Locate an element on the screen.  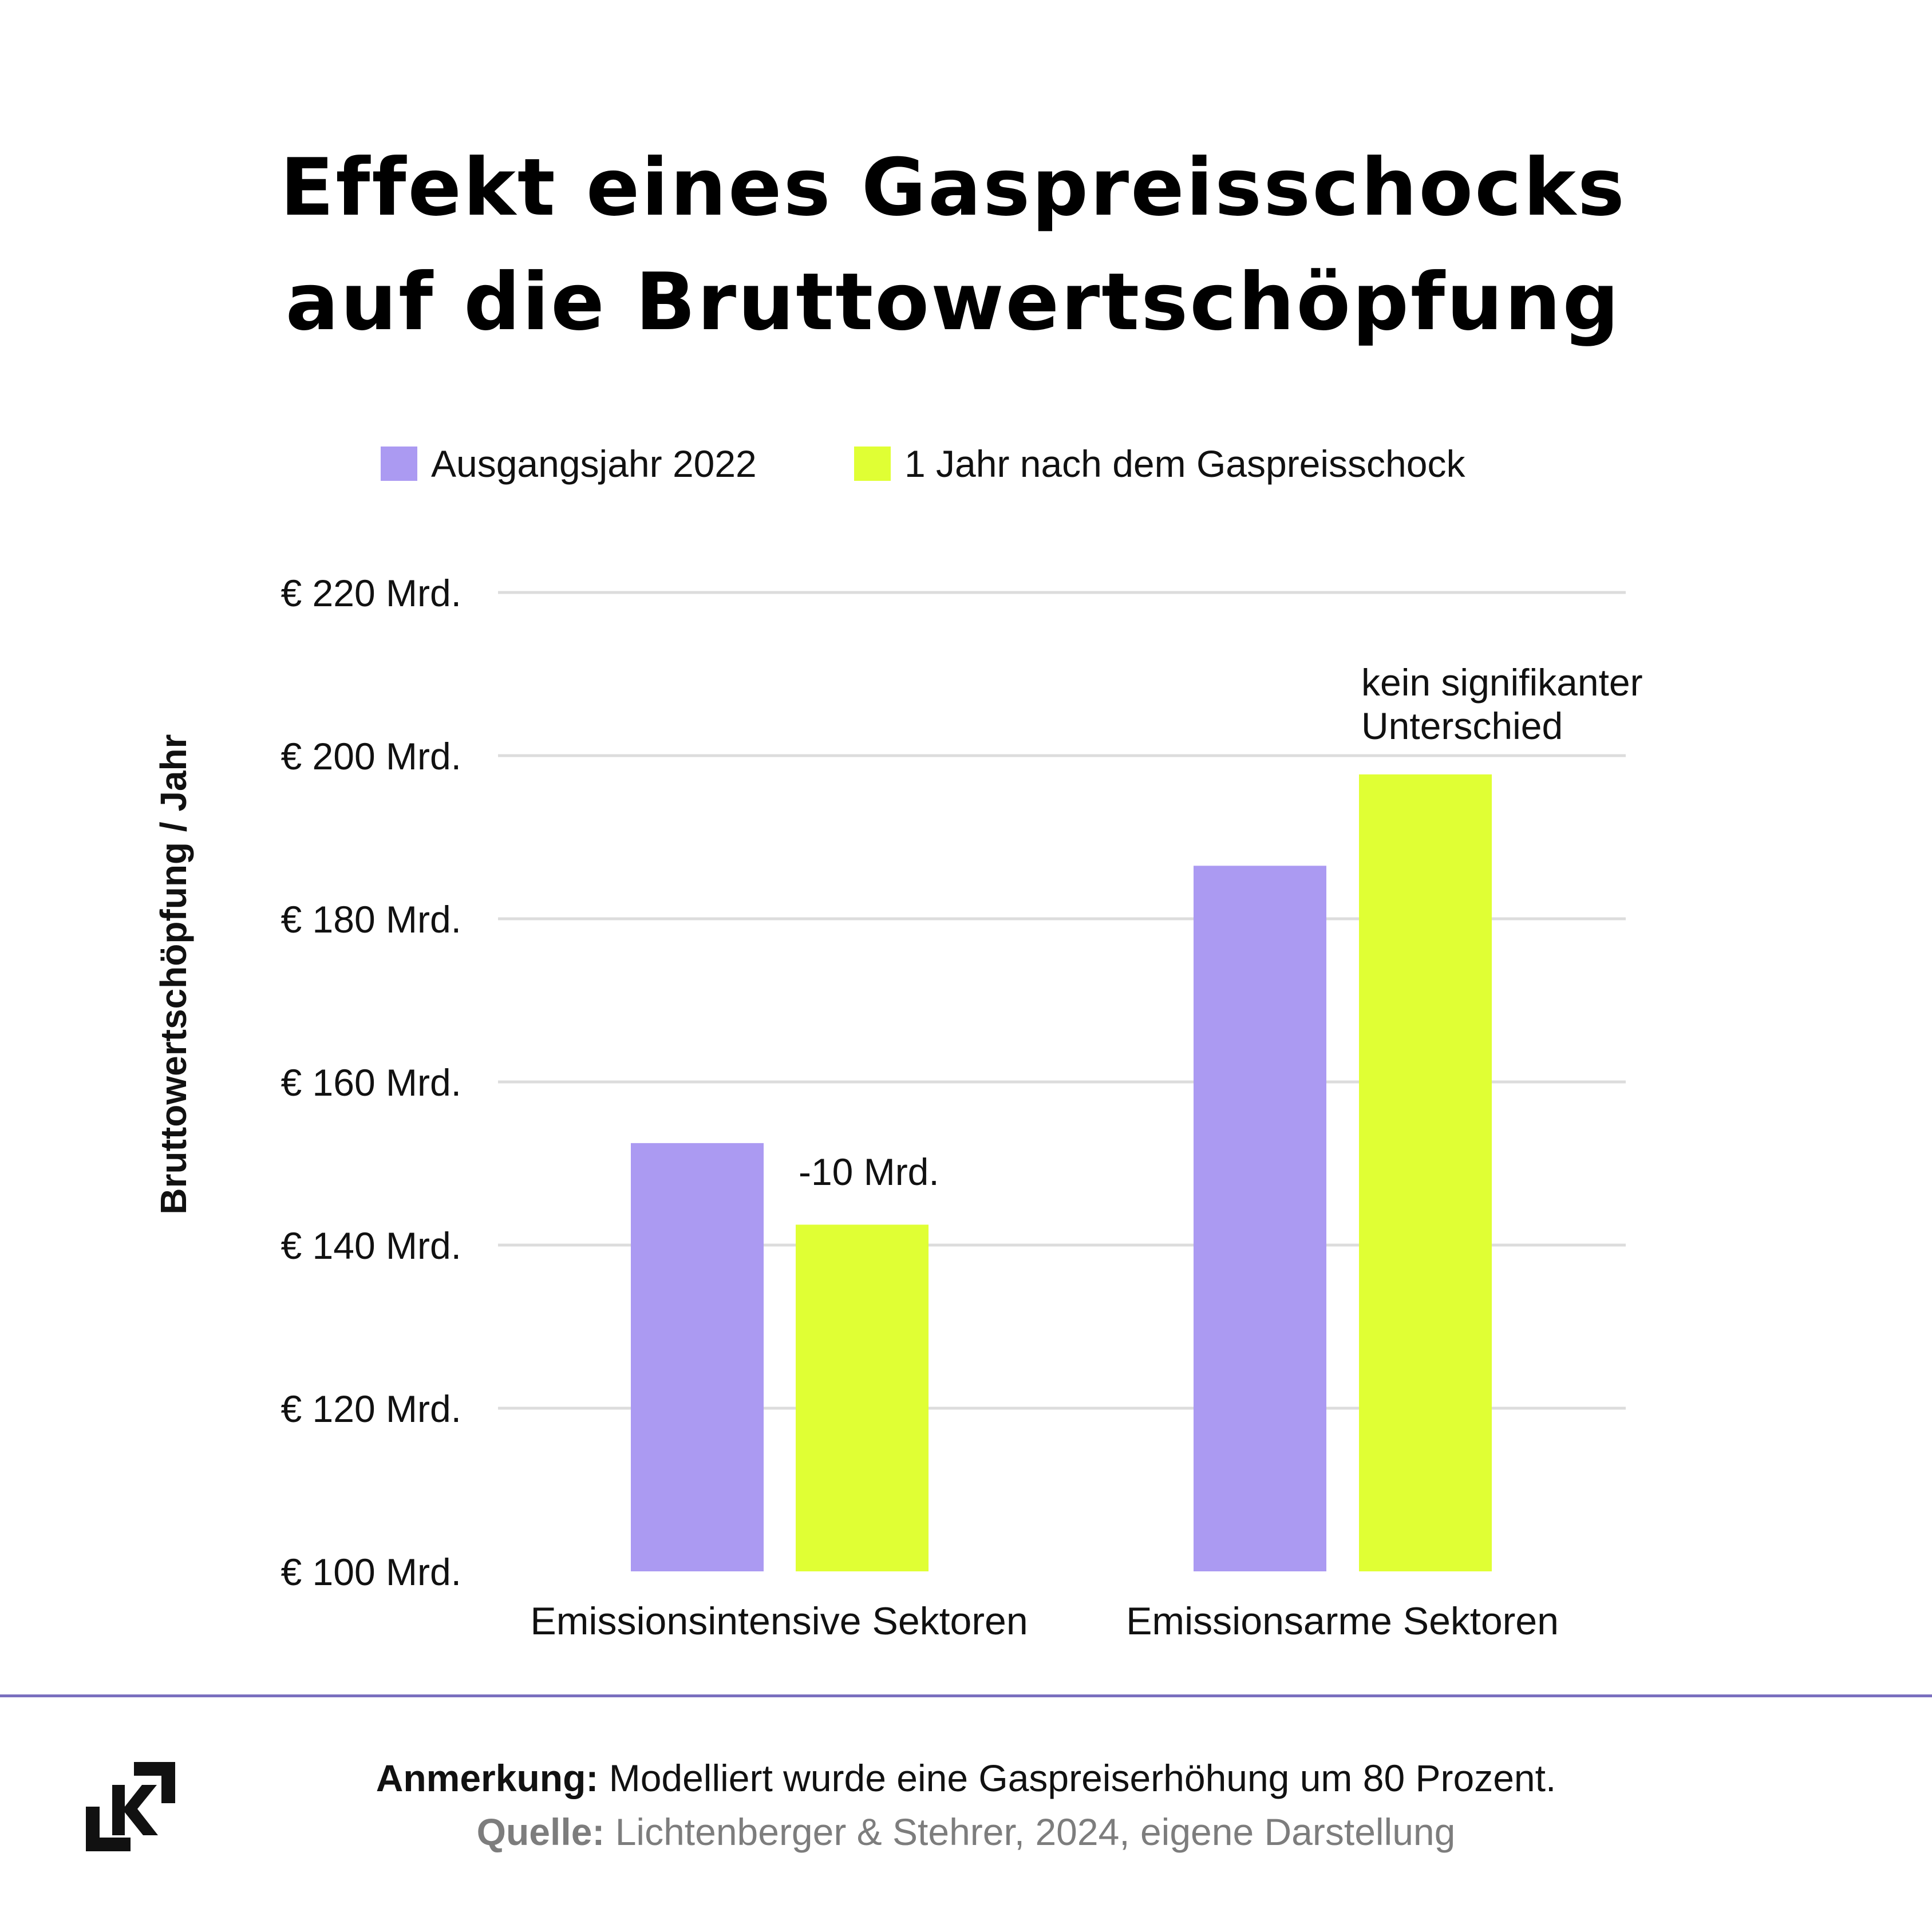
y-tick-label: € 220 Mrd. is located at coordinates (371, 593).